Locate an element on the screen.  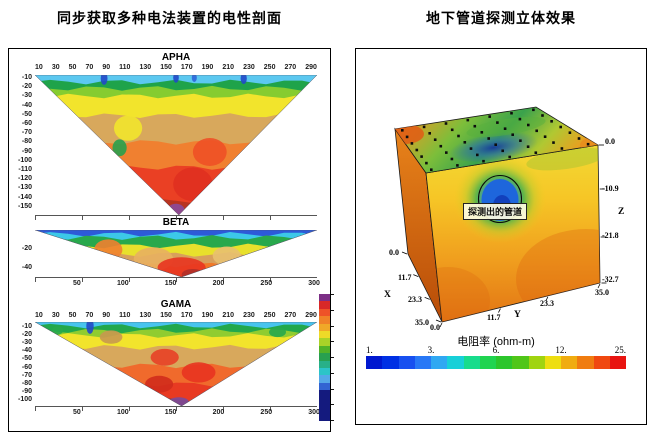
tick-label: 70 is located at coordinates (89, 315).